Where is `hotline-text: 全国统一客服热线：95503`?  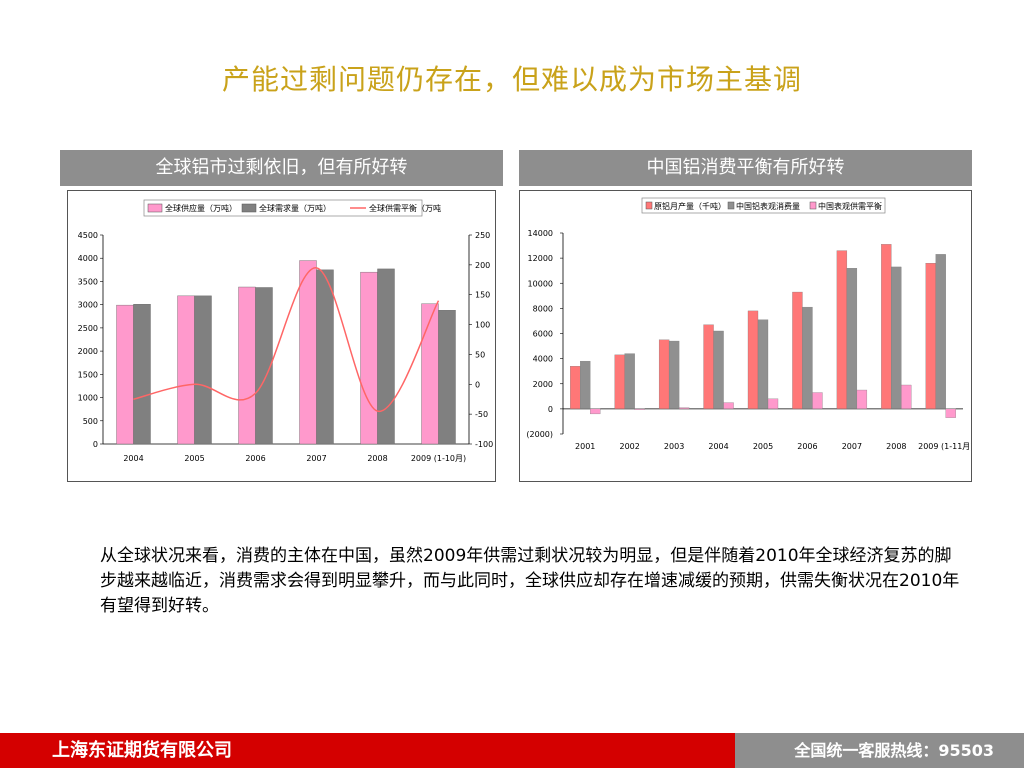 hotline-text: 全国统一客服热线：95503 is located at coordinates (894, 750).